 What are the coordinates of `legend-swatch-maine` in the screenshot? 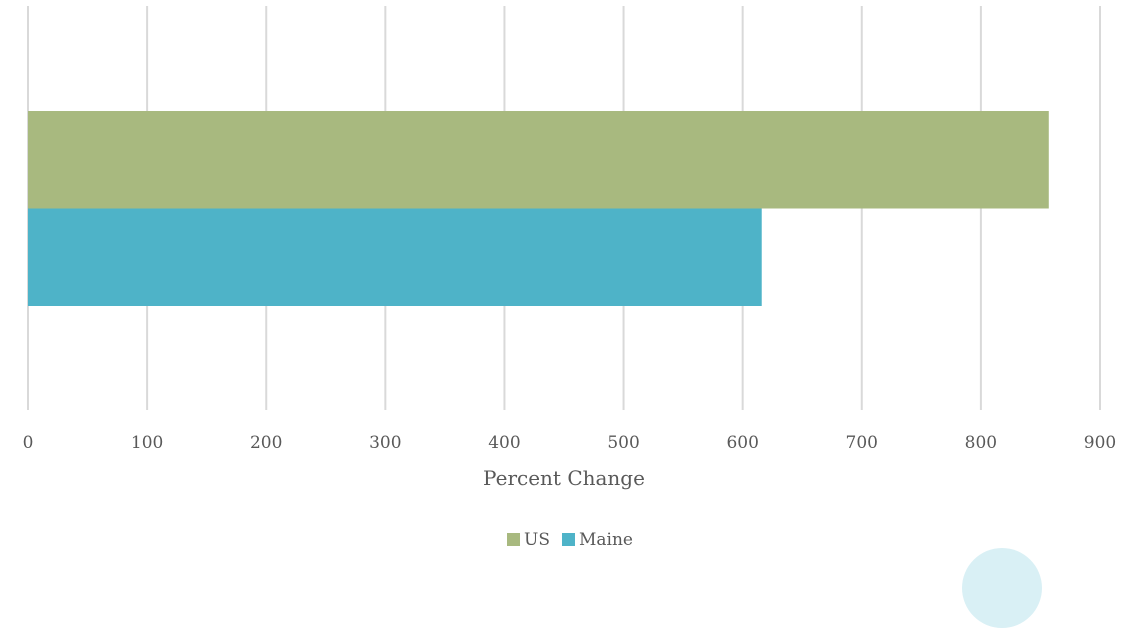 It's located at (568, 539).